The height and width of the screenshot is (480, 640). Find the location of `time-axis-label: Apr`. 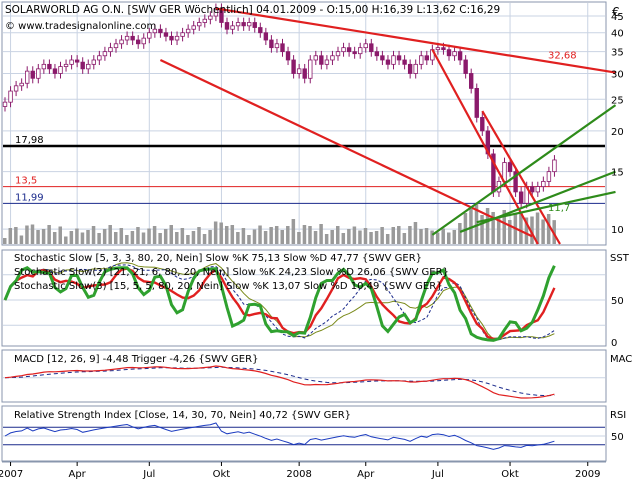

time-axis-label: Apr is located at coordinates (77, 474).